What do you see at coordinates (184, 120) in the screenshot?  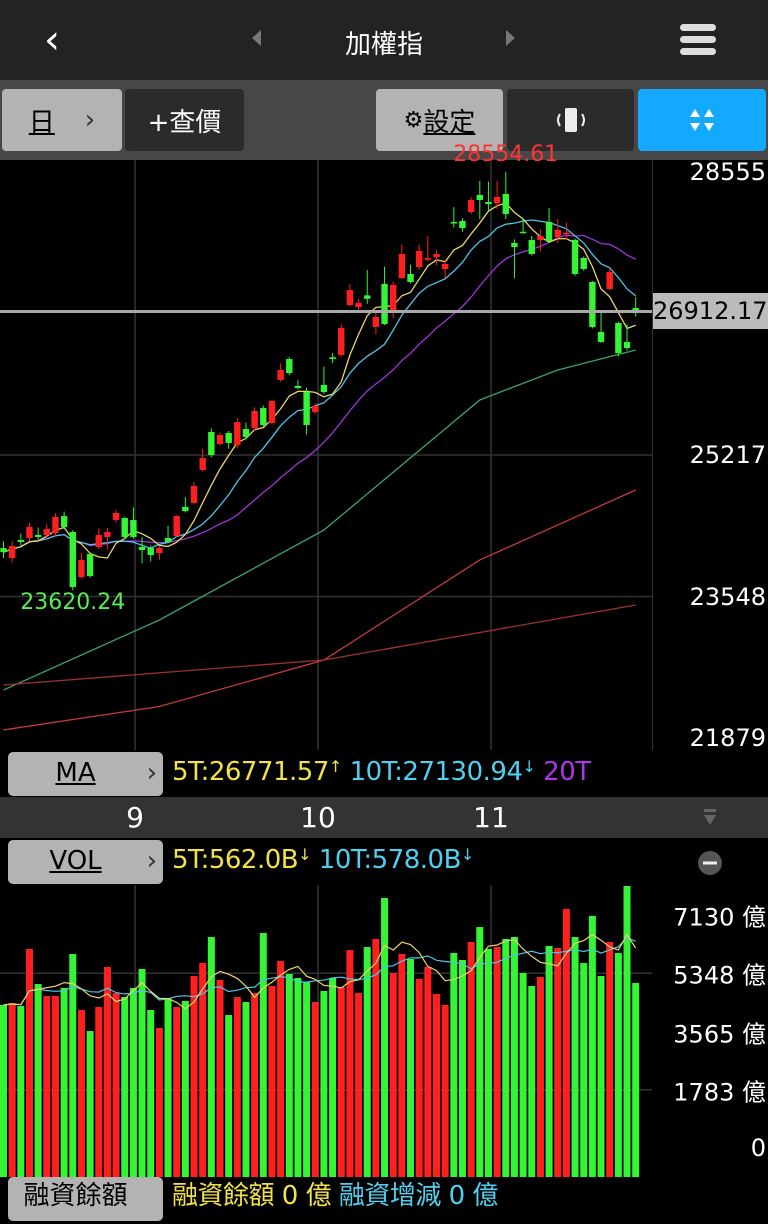 I see `quote-button: +查價` at bounding box center [184, 120].